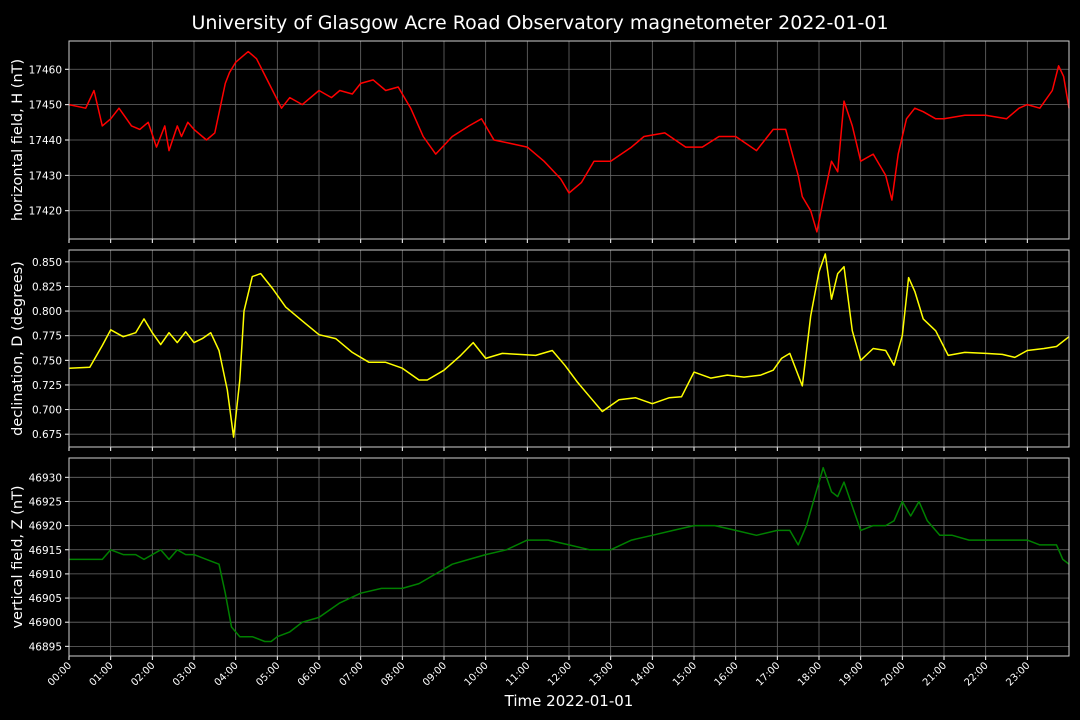 This screenshot has height=720, width=1080. I want to click on x-tick-label: 14:00, so click(643, 674).